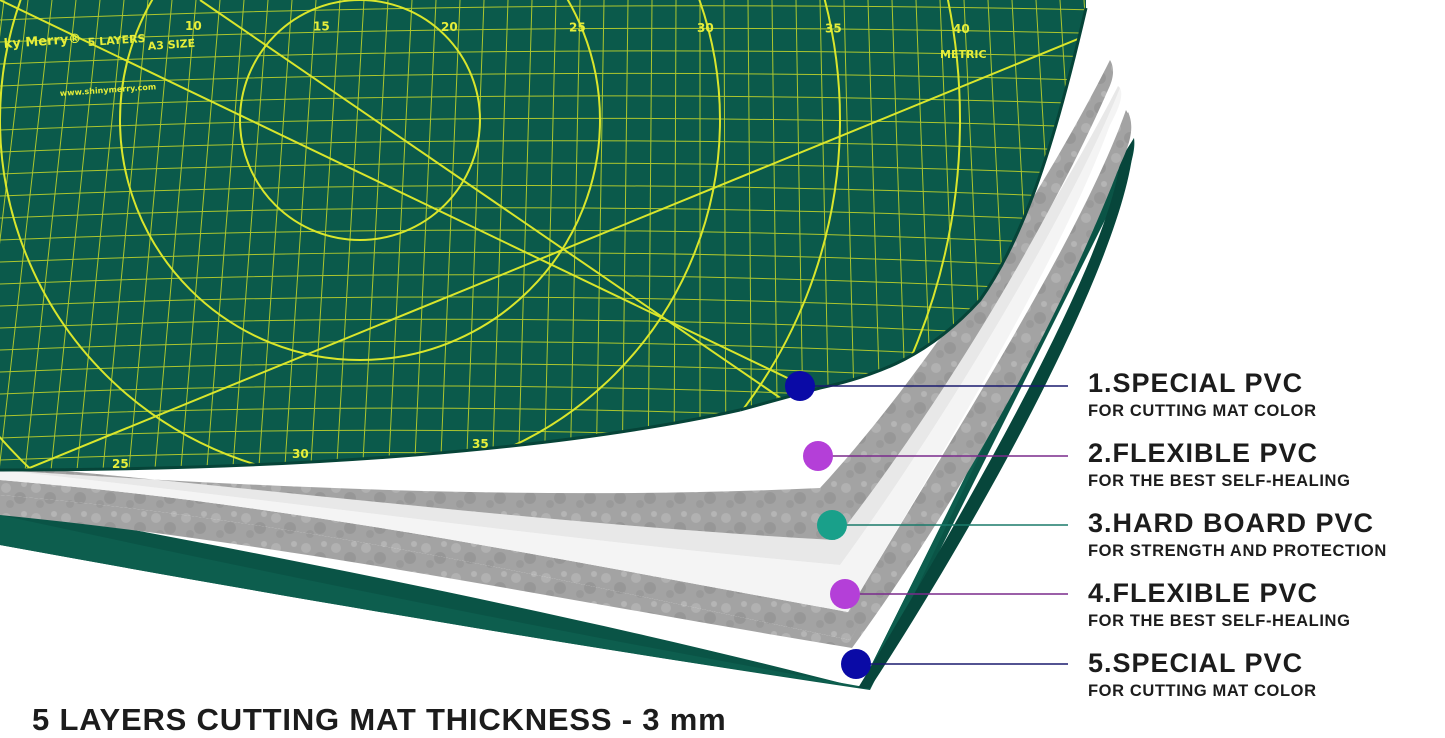  Describe the element at coordinates (321, 27) in the screenshot. I see `top-ruler-number: 15` at that location.